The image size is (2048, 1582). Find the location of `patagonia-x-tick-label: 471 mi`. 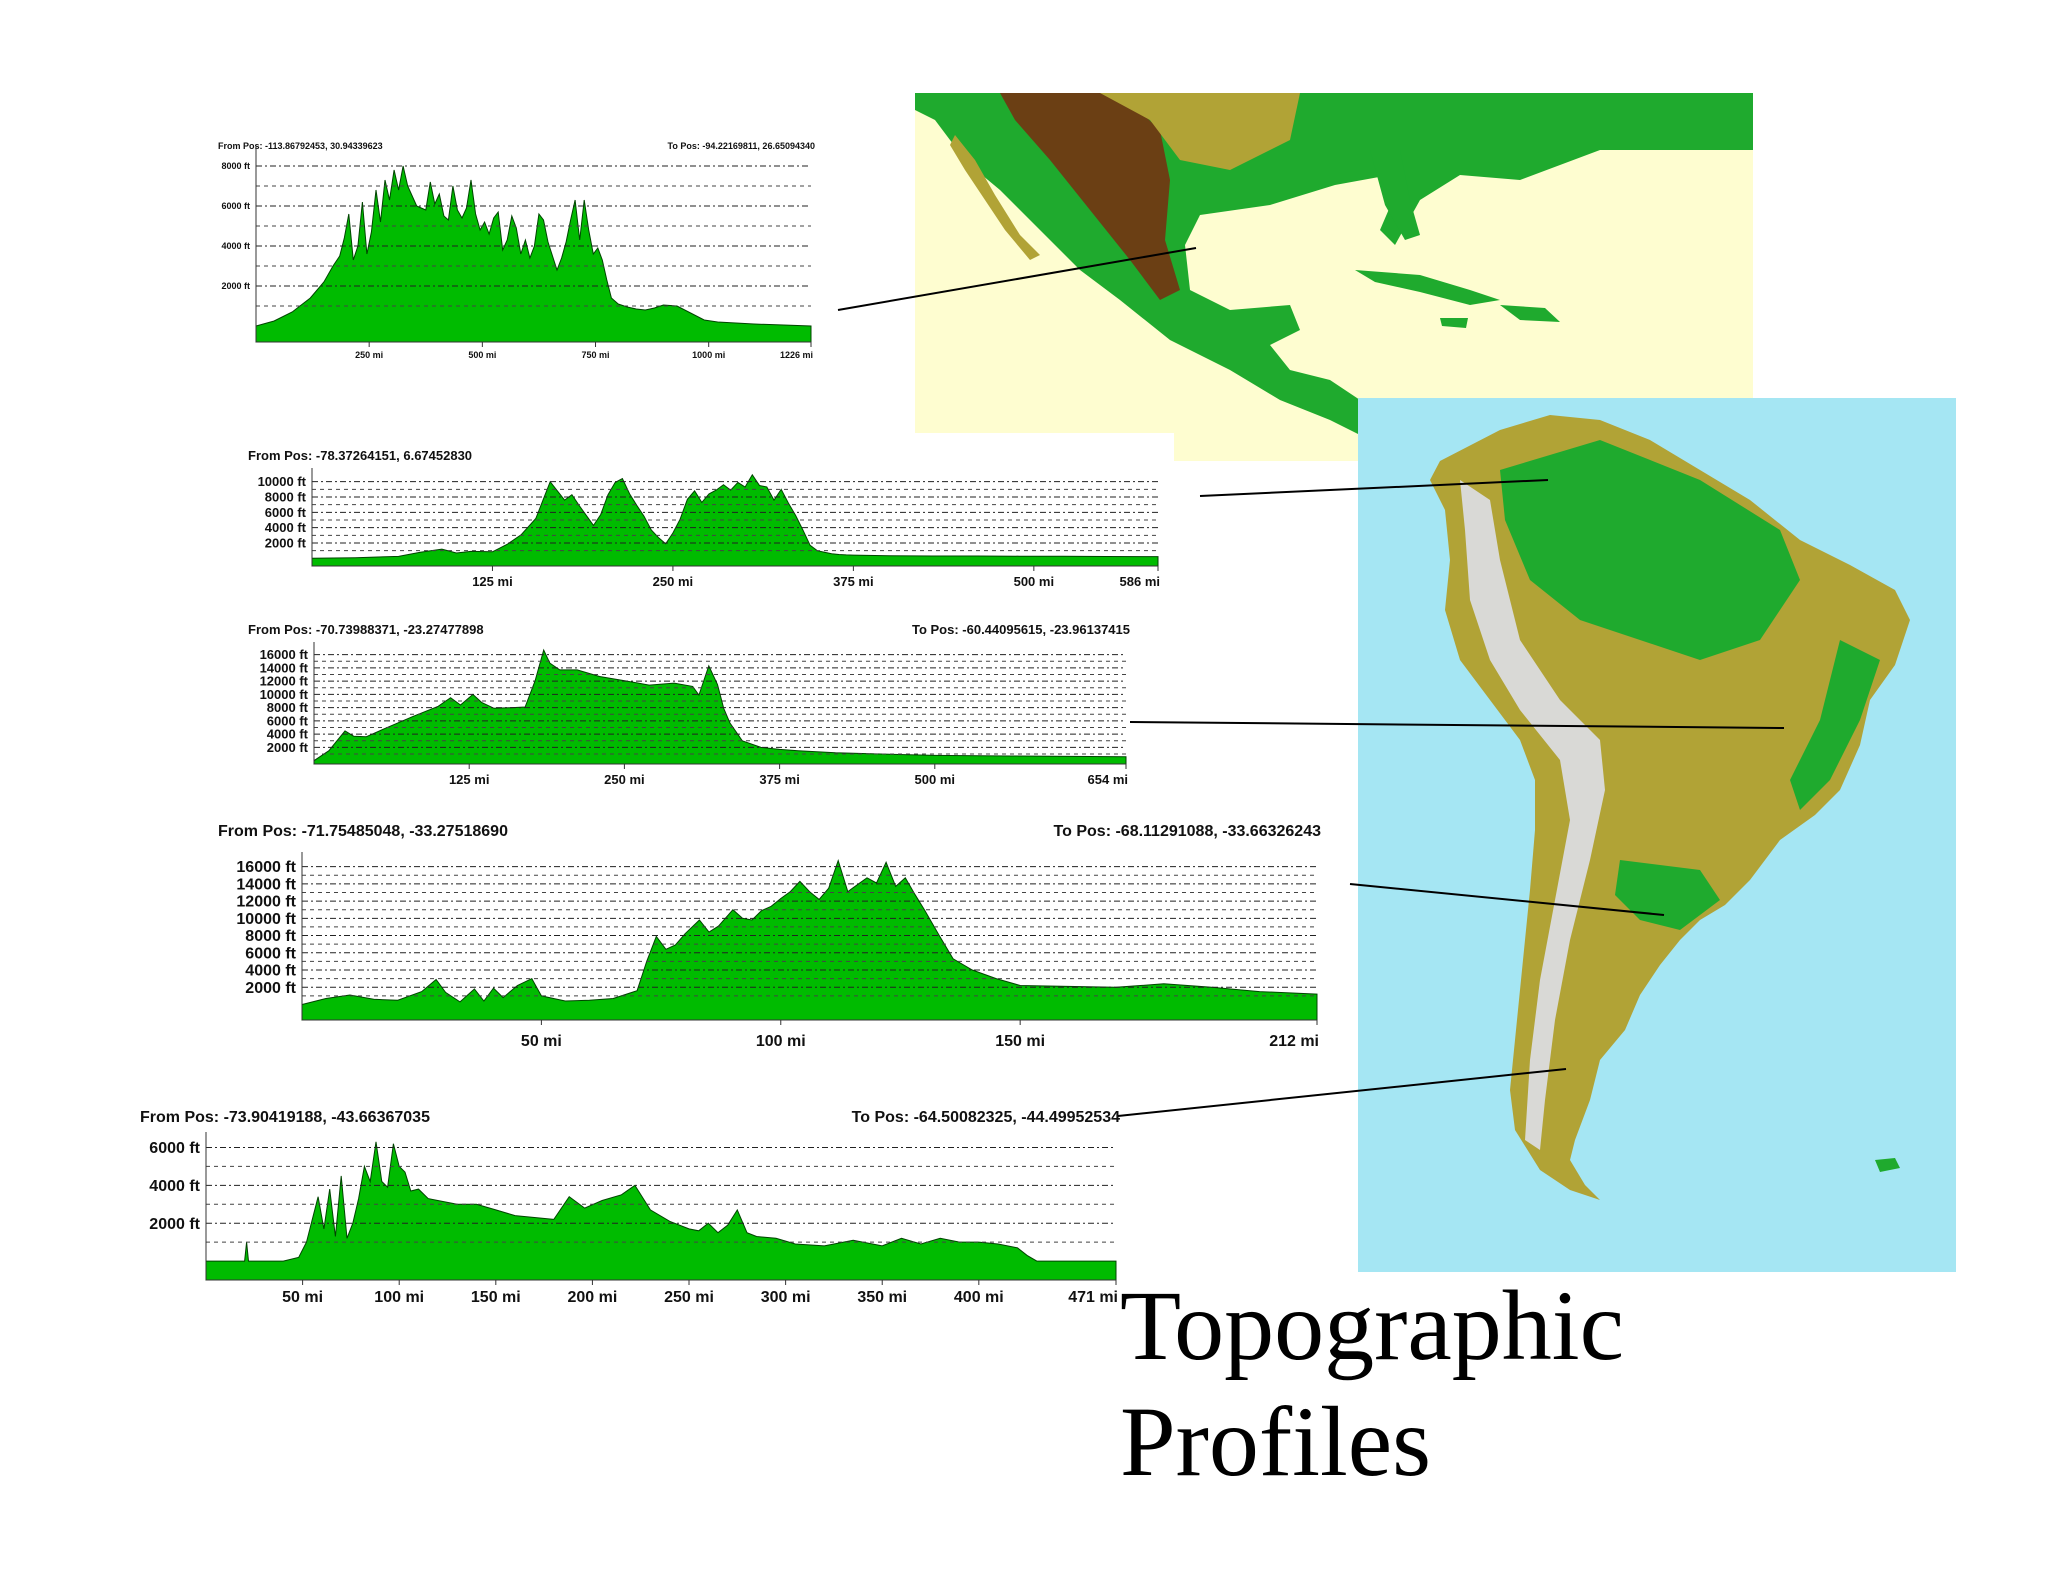

patagonia-x-tick-label: 471 mi is located at coordinates (1093, 1297).